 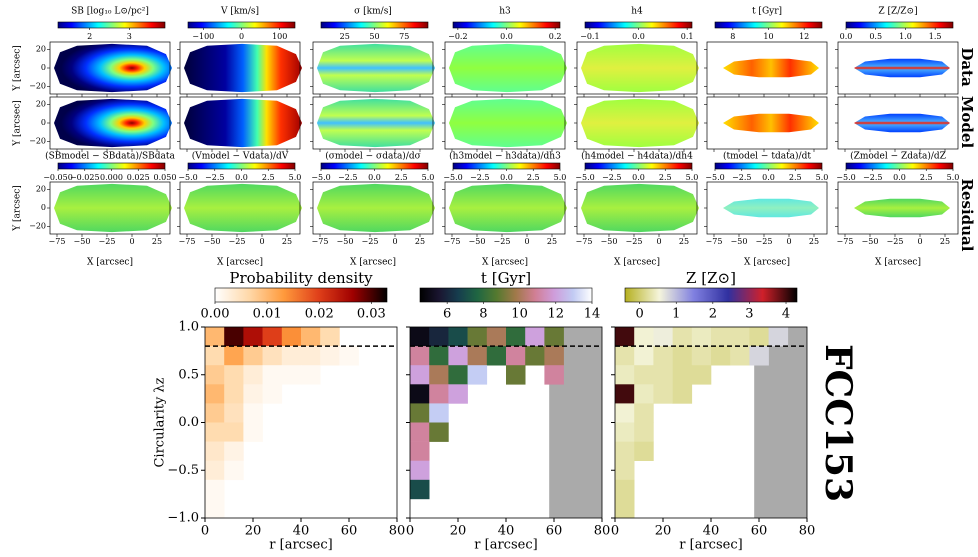 What do you see at coordinates (663, 531) in the screenshot?
I see `x-tick-label: 20` at bounding box center [663, 531].